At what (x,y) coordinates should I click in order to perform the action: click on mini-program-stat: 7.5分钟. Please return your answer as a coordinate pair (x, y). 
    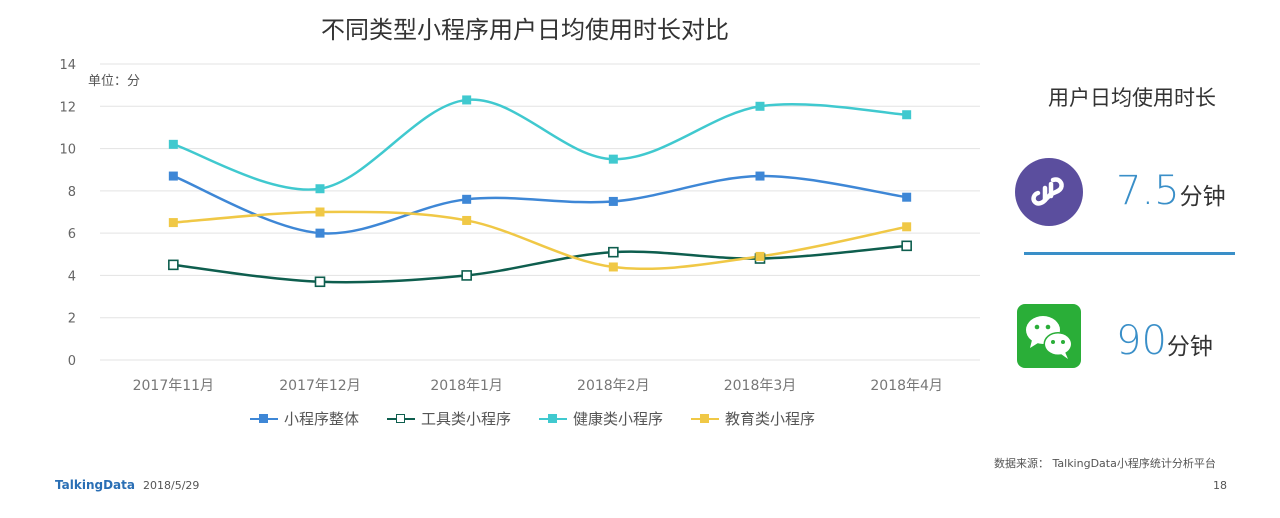
    Looking at the image, I should click on (1171, 191).